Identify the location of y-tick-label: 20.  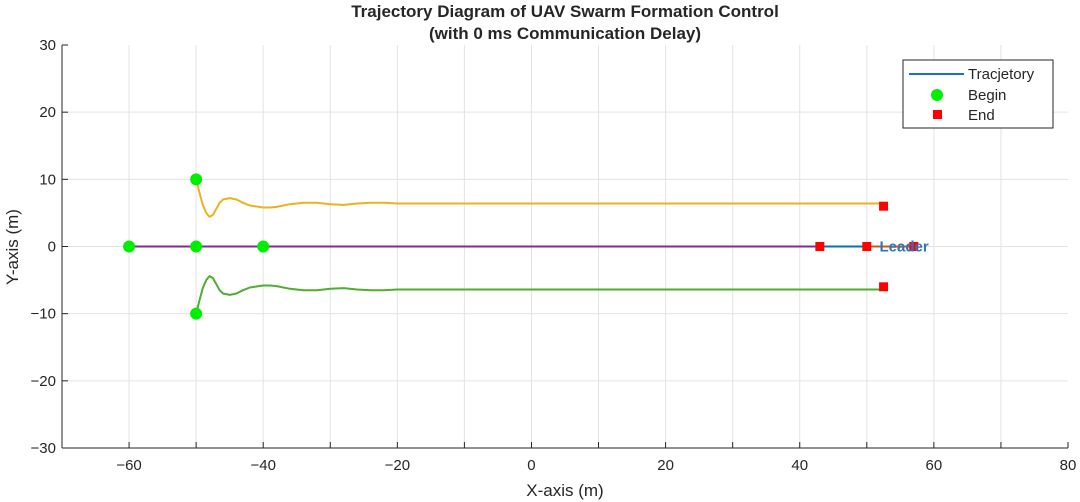
(47, 112).